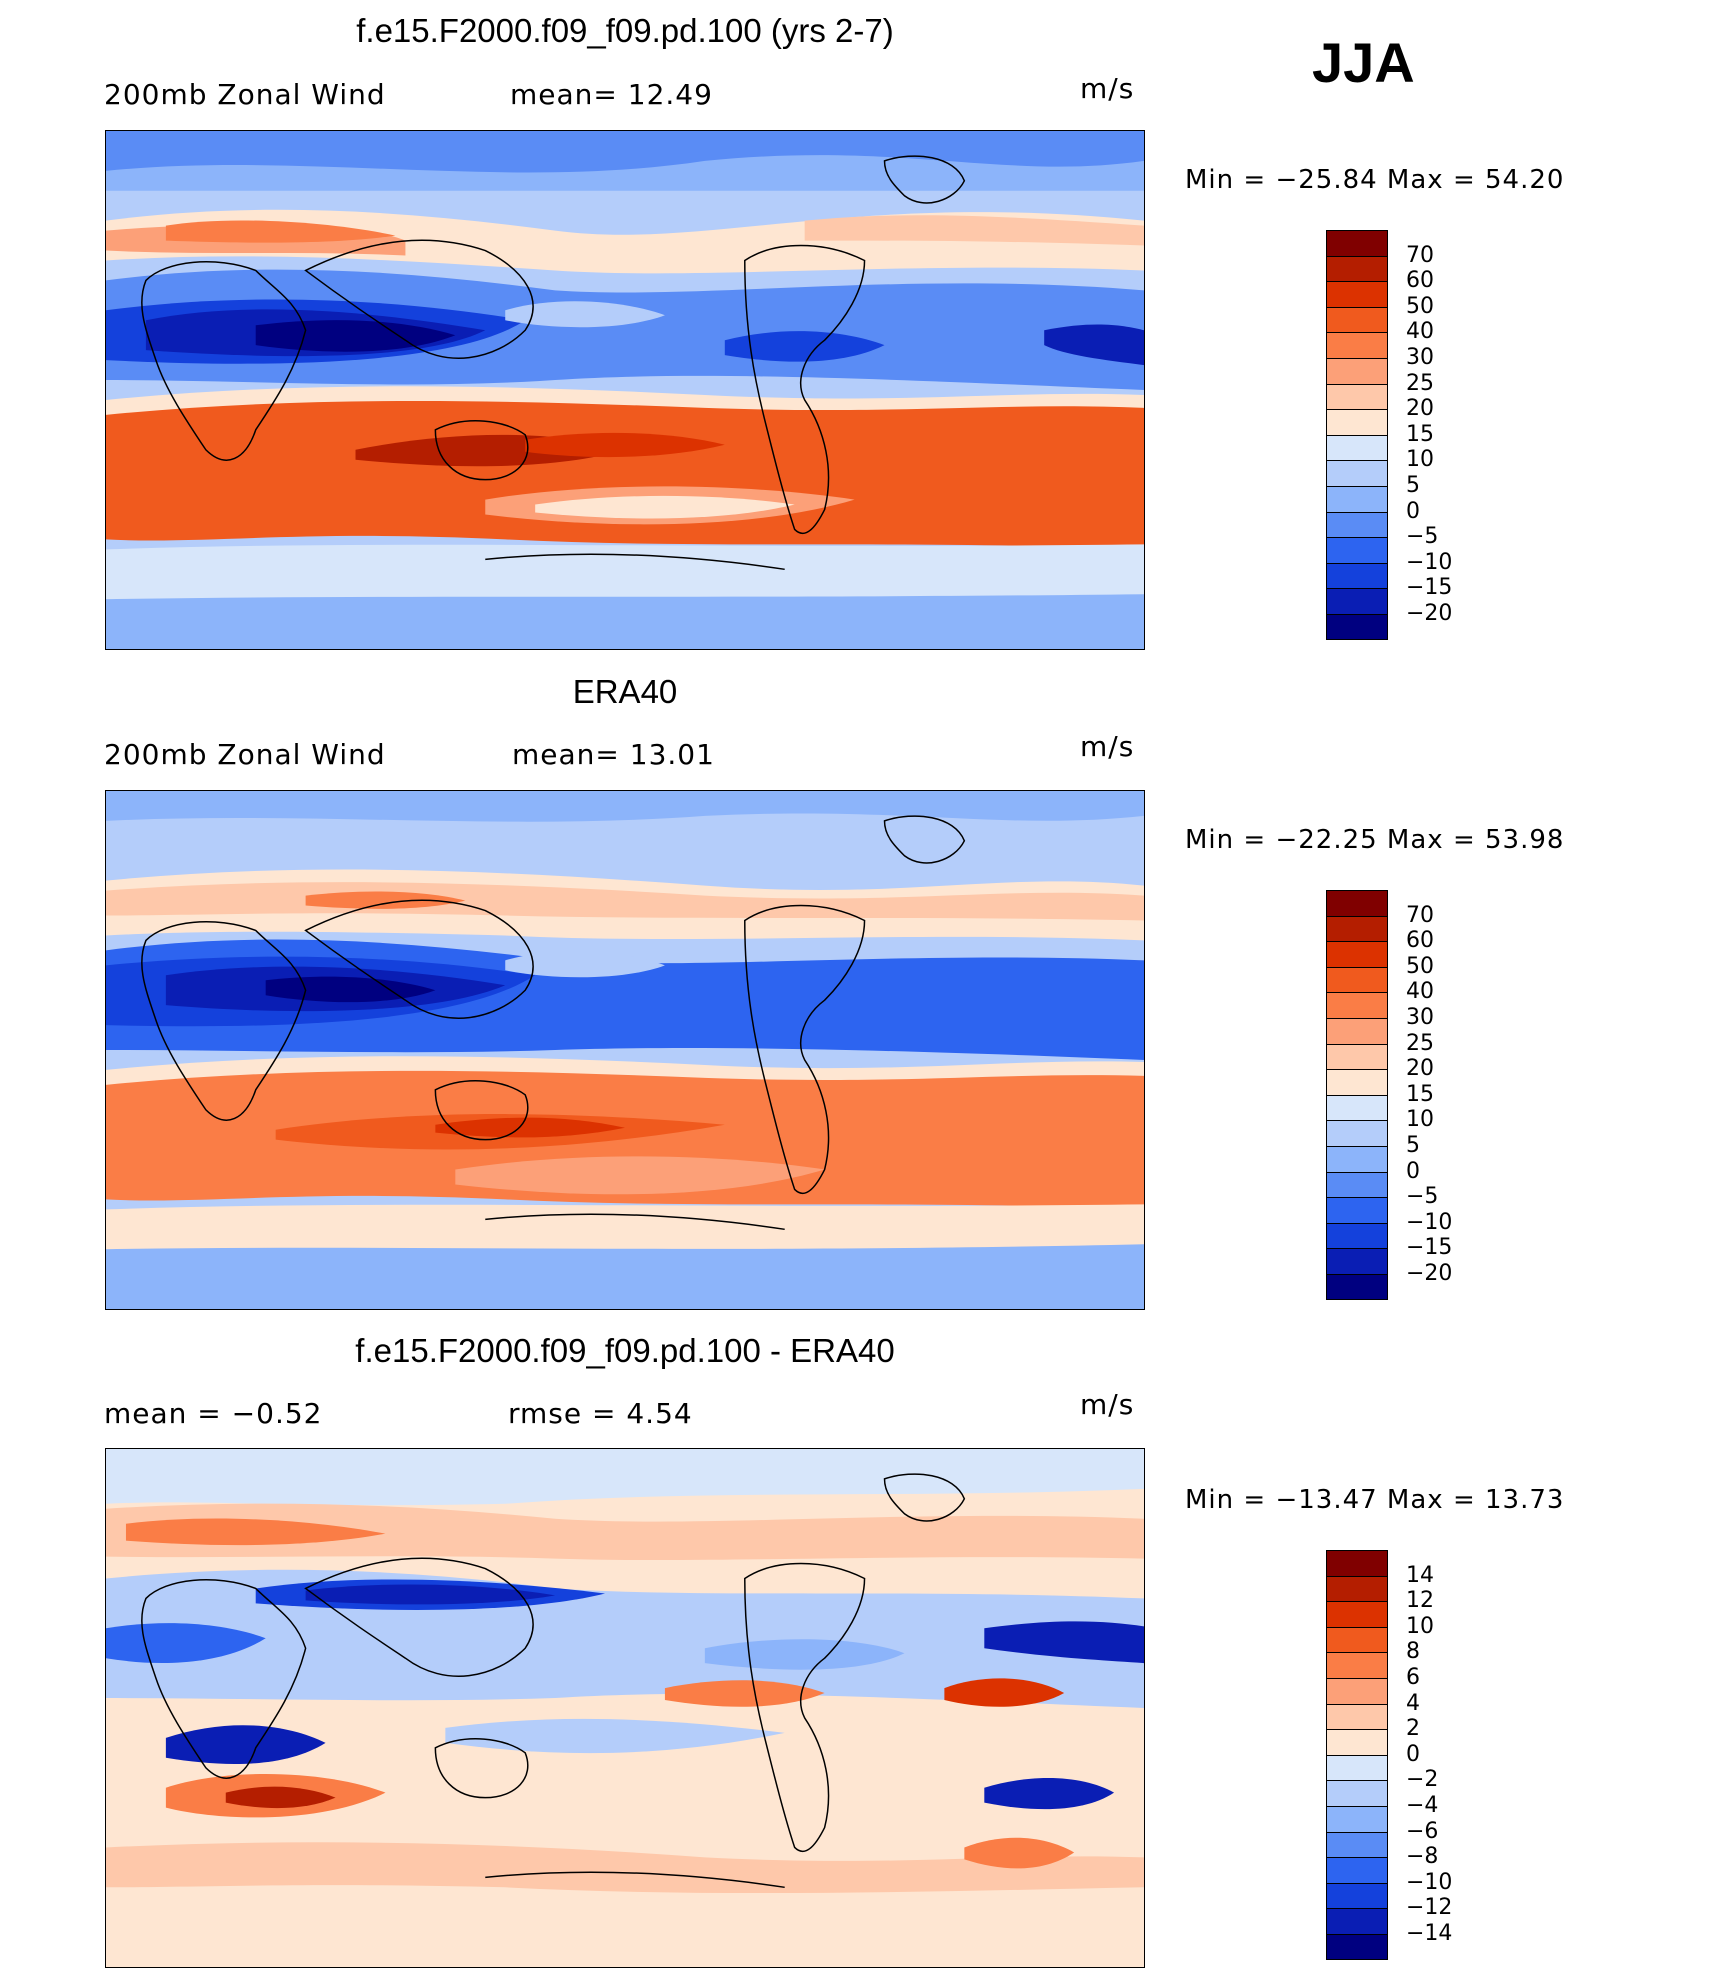 The height and width of the screenshot is (1974, 1710). I want to click on colorbar-tick-label: 20, so click(1420, 1069).